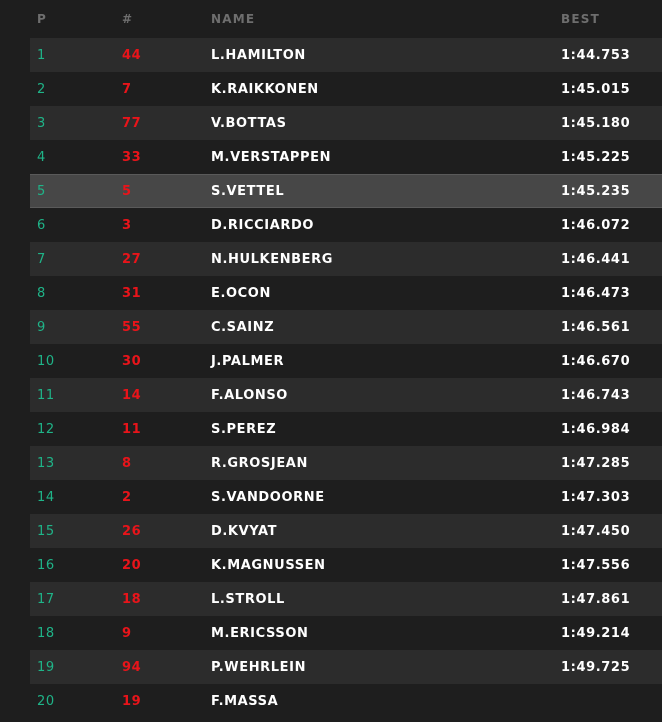  Describe the element at coordinates (346, 157) in the screenshot. I see `result-row: 4 33 M.VERSTAPPEN 1:45.225` at that location.